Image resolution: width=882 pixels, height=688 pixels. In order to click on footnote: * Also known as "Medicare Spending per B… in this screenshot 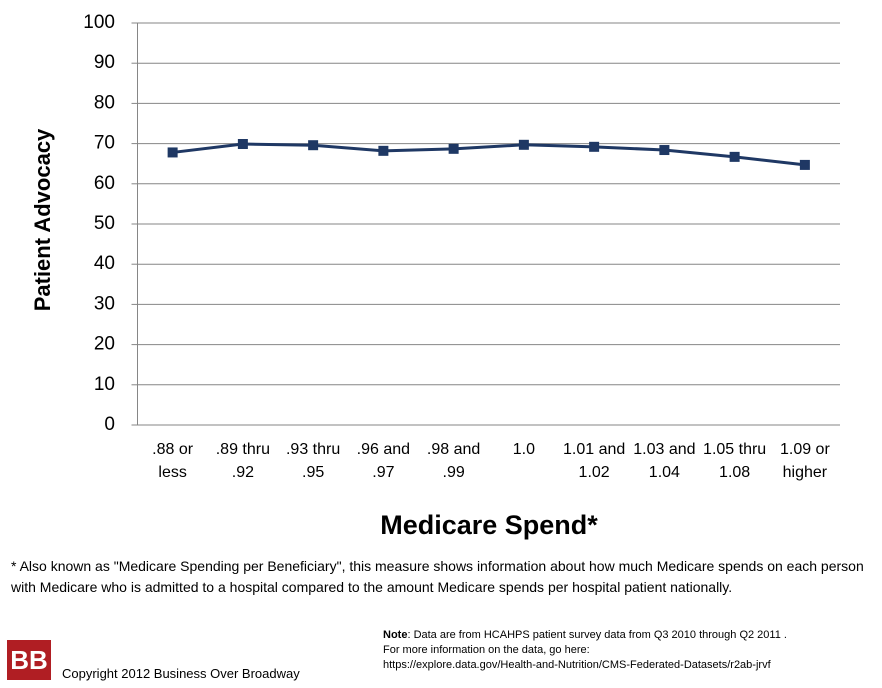, I will do `click(437, 576)`.